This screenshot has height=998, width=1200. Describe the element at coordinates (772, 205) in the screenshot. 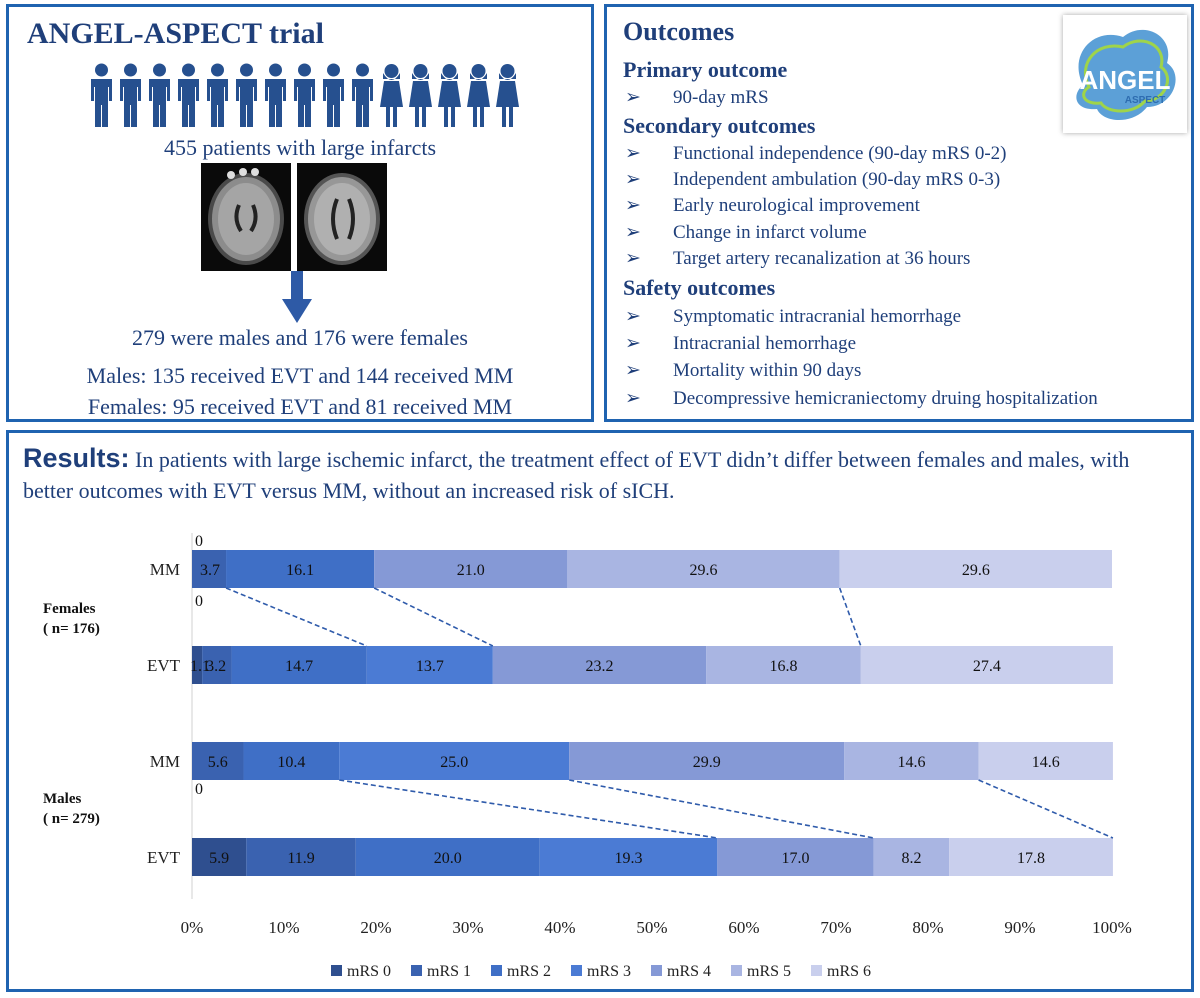

I see `list-item: ➢ Early neurological improvement` at that location.